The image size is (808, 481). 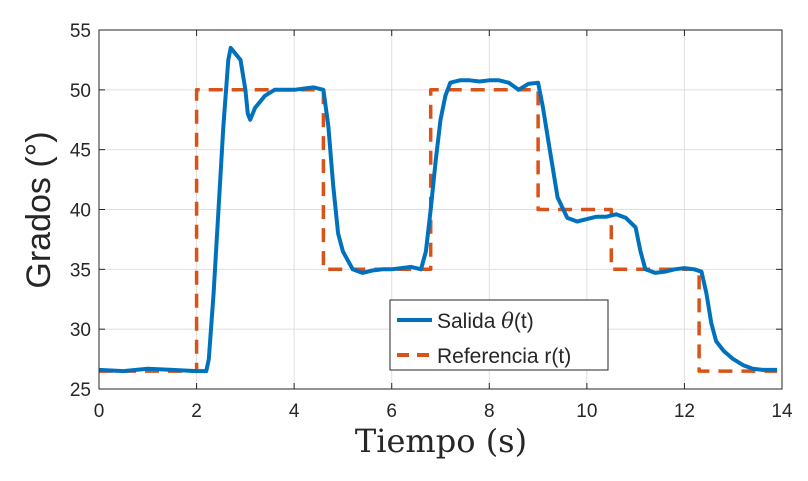 What do you see at coordinates (80, 91) in the screenshot?
I see `y-tick-label: 50` at bounding box center [80, 91].